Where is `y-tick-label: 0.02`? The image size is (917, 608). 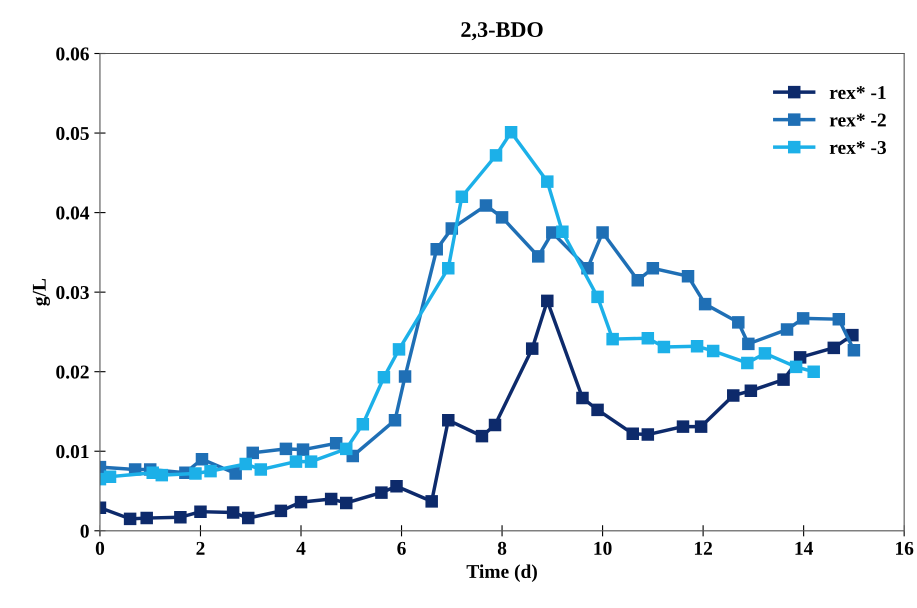
y-tick-label: 0.02 is located at coordinates (72, 372).